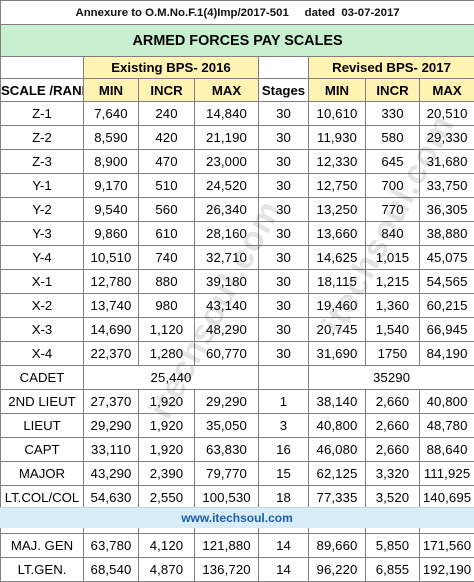 This screenshot has width=474, height=582. I want to click on header-scale-rank: SCALE /RANK, so click(42, 90).